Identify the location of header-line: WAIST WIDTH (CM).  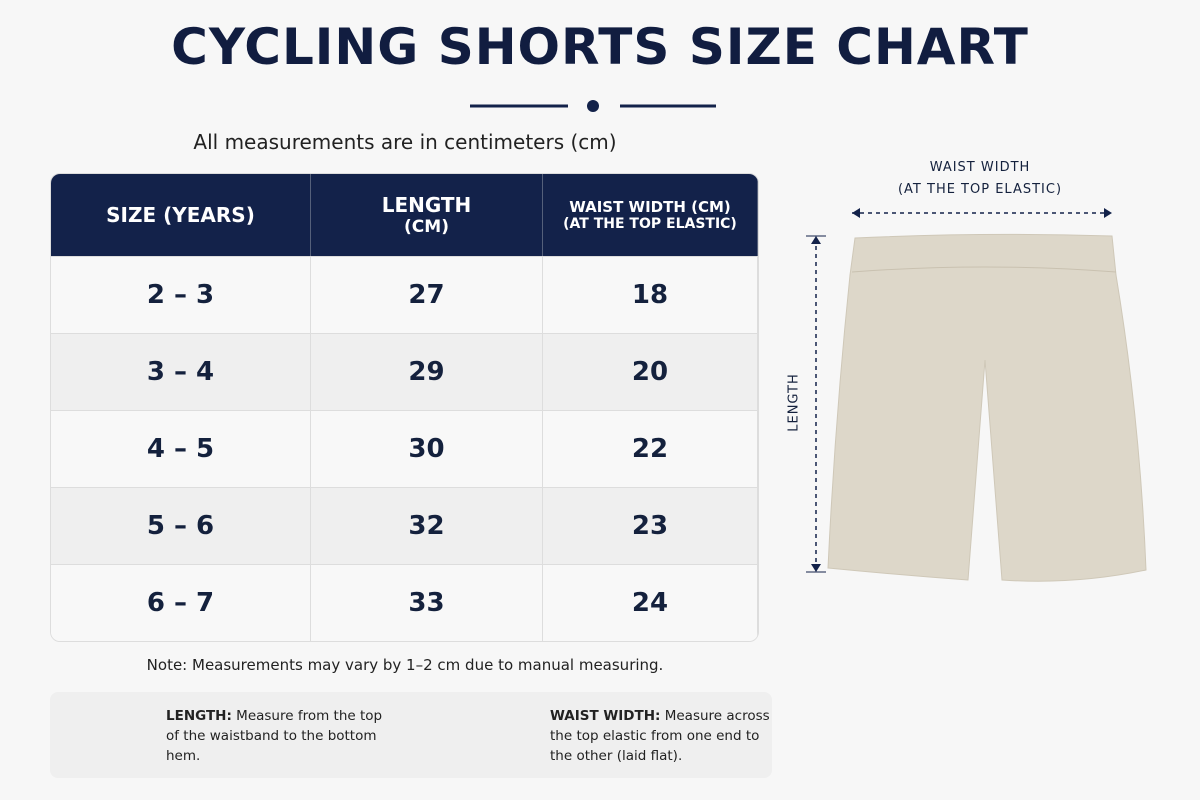
(650, 207).